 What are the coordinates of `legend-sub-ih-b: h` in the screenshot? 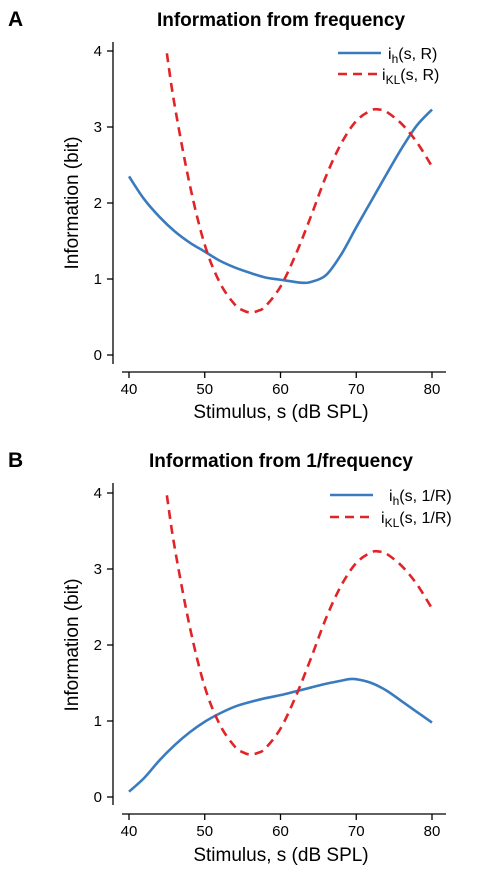 It's located at (396, 501).